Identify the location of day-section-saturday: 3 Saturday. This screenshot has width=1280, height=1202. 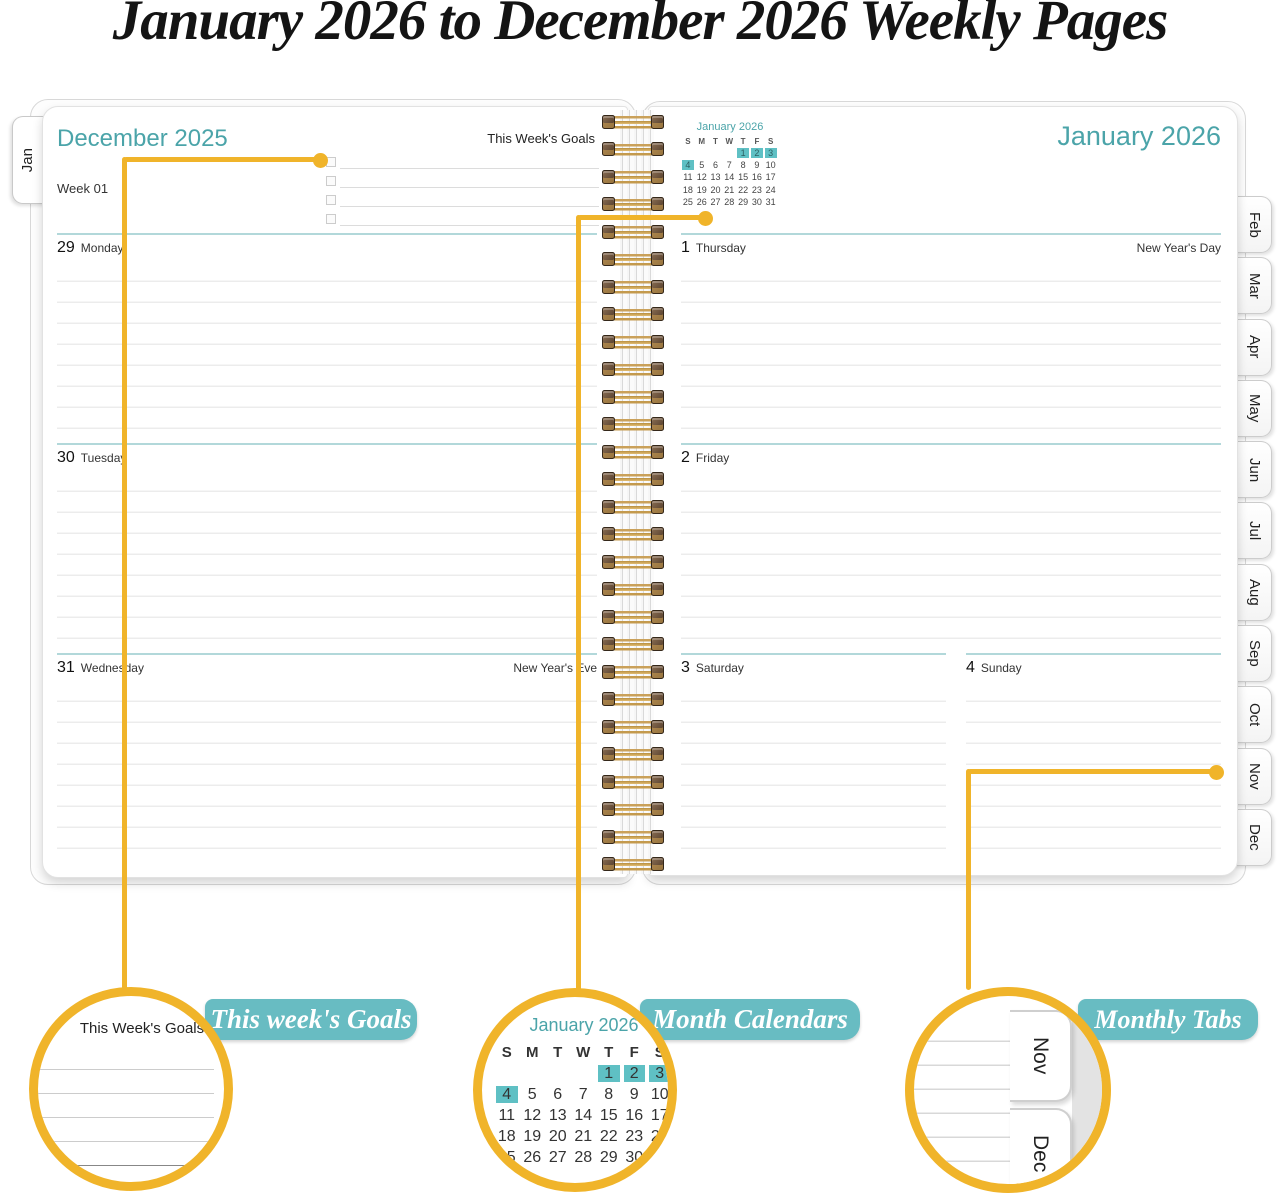
(813, 759).